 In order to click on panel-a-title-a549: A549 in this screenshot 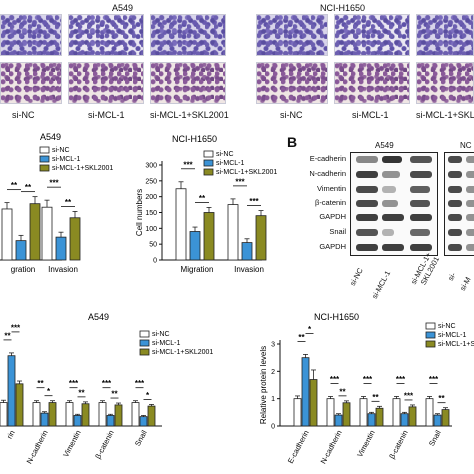, I will do `click(123, 8)`.